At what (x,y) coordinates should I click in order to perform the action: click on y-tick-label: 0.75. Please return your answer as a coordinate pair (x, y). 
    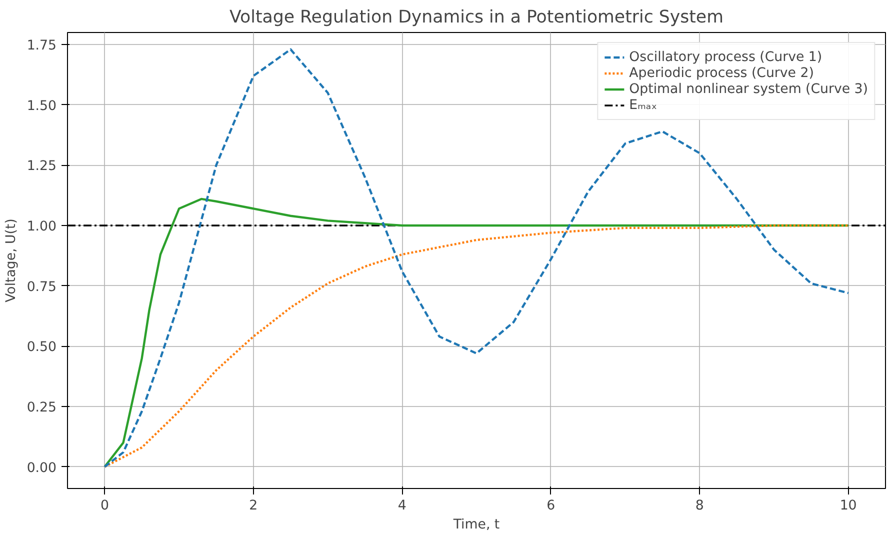
    Looking at the image, I should click on (41, 287).